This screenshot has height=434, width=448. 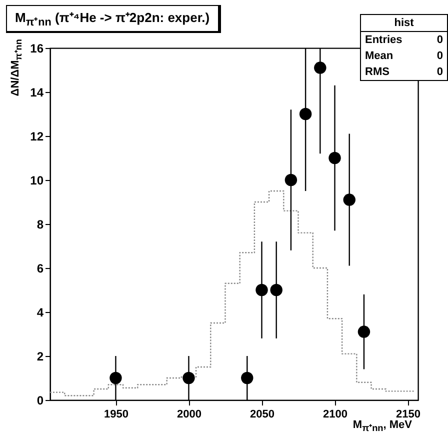 I want to click on text: Entries, so click(x=383, y=40).